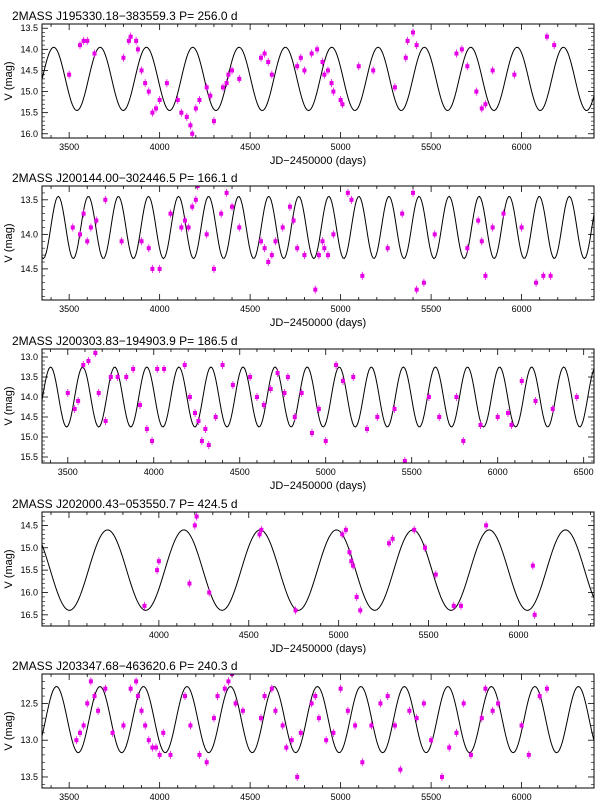  I want to click on y-tick-label: 15.5, so click(29, 570).